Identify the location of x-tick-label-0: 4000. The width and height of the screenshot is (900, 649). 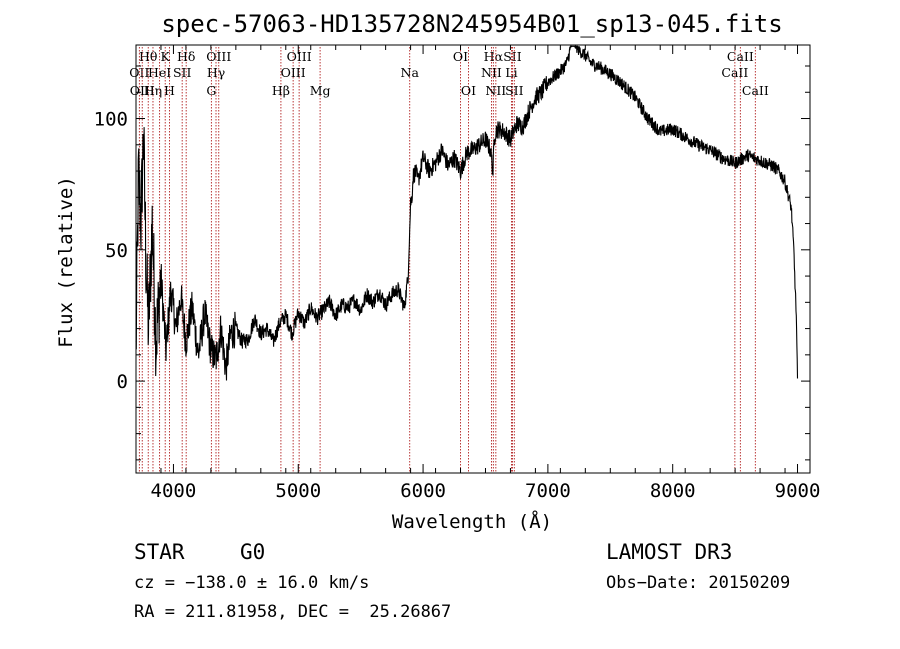
(174, 491).